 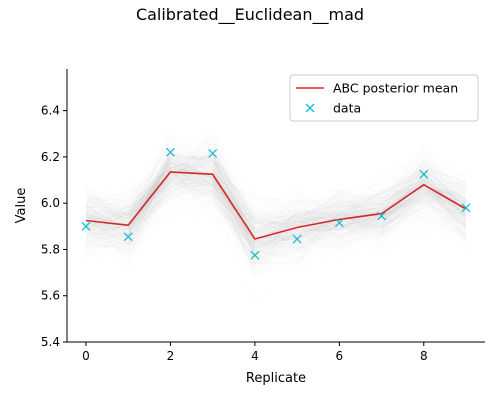 I want to click on y-tick-label: 5.8, so click(x=50, y=249).